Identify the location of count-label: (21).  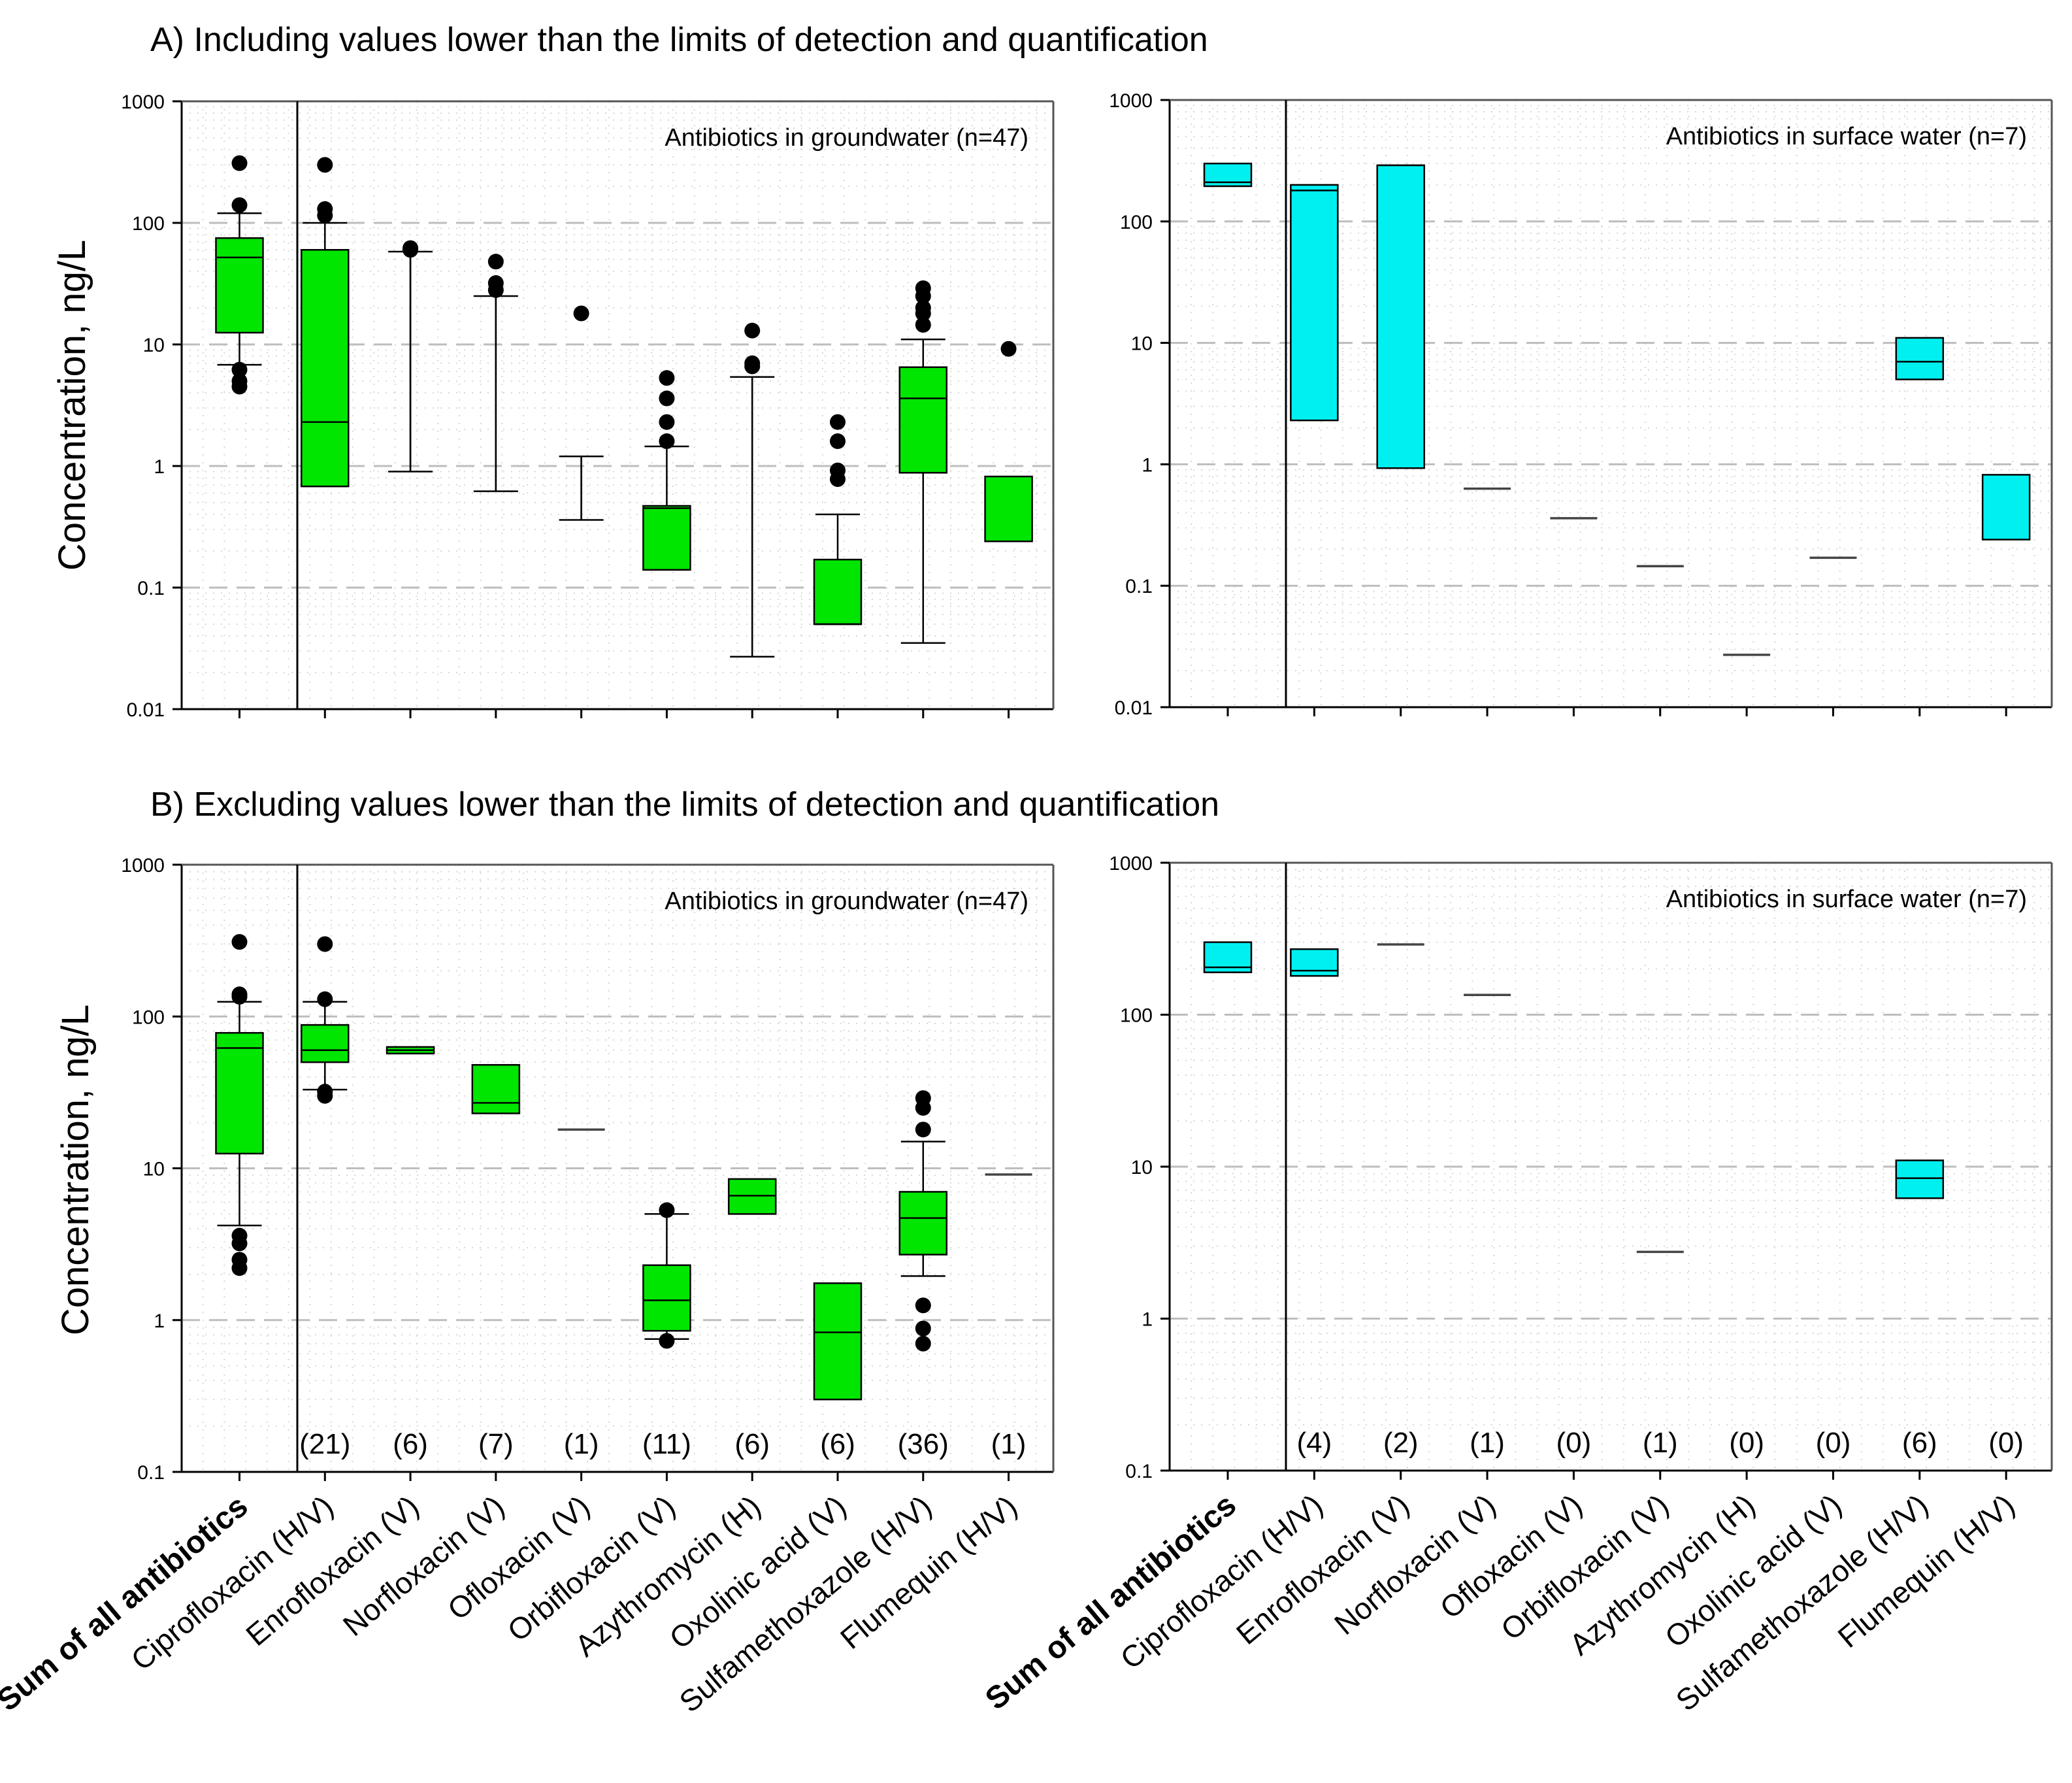
(324, 1444).